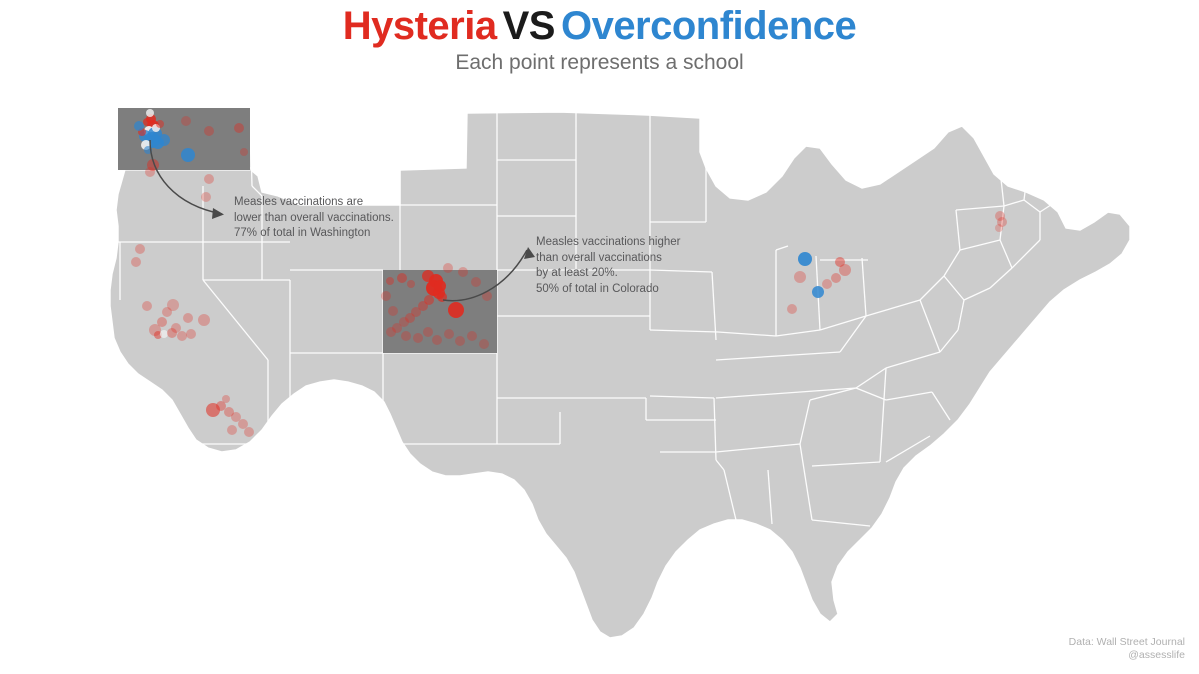 This screenshot has width=1199, height=674. I want to click on title-vs: VS, so click(529, 26).